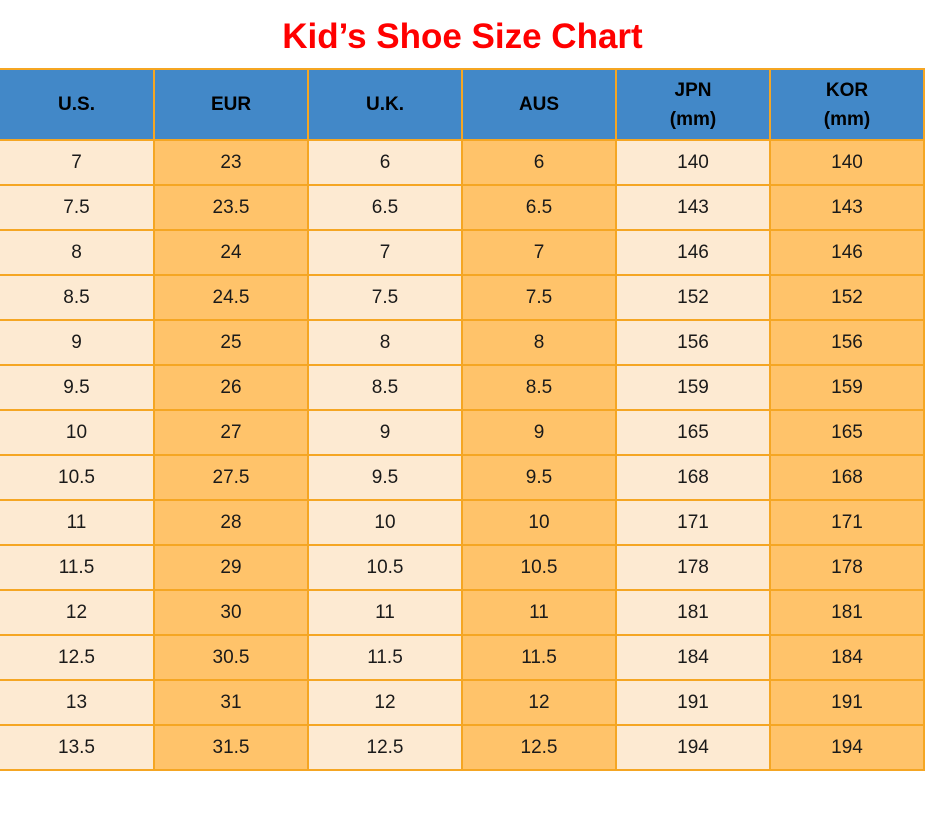 The image size is (925, 815). I want to click on table-cell: 25, so click(231, 342).